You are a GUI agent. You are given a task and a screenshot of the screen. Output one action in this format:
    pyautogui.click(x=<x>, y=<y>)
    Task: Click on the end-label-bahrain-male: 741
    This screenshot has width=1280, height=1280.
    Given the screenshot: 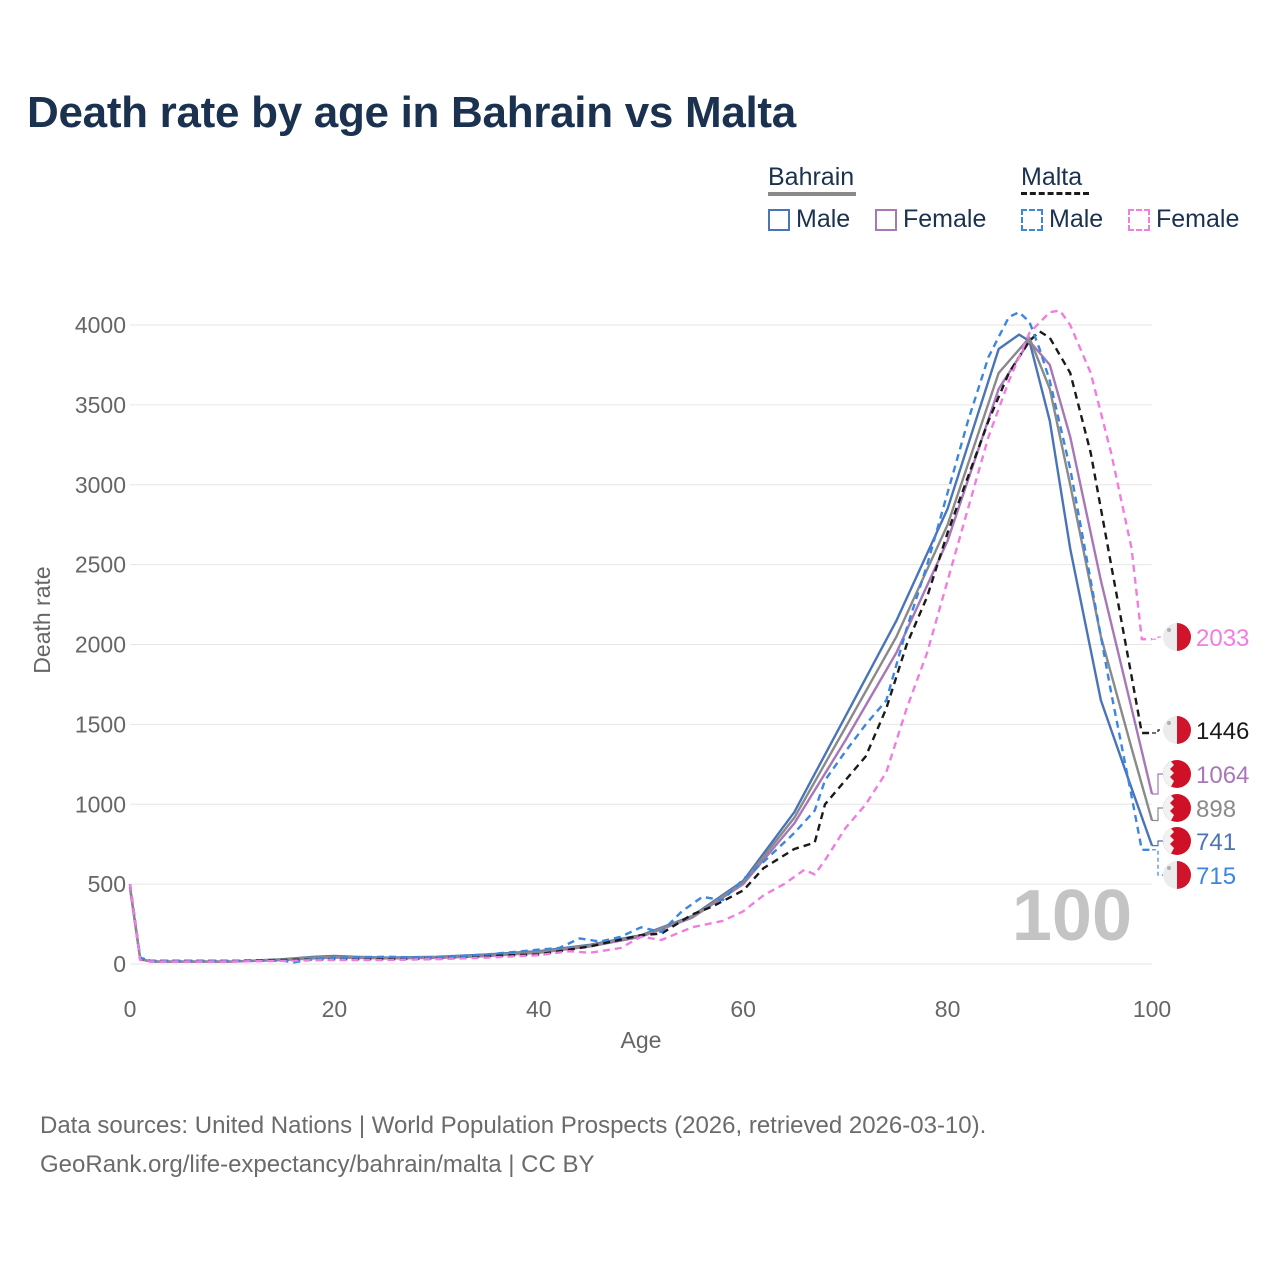 What is the action you would take?
    pyautogui.click(x=1216, y=842)
    